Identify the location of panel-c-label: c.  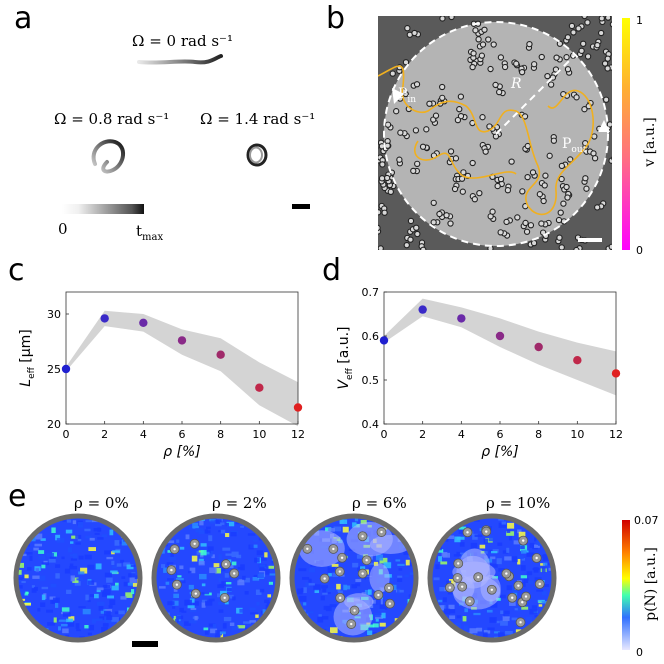
(16, 270).